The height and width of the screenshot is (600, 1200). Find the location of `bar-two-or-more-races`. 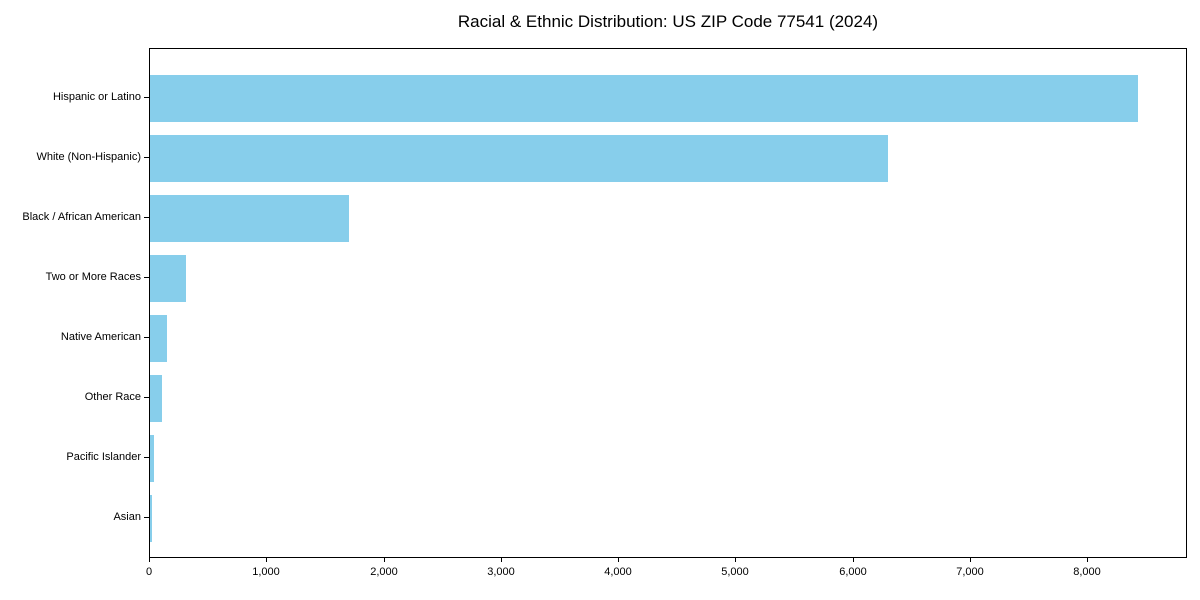

bar-two-or-more-races is located at coordinates (168, 278).